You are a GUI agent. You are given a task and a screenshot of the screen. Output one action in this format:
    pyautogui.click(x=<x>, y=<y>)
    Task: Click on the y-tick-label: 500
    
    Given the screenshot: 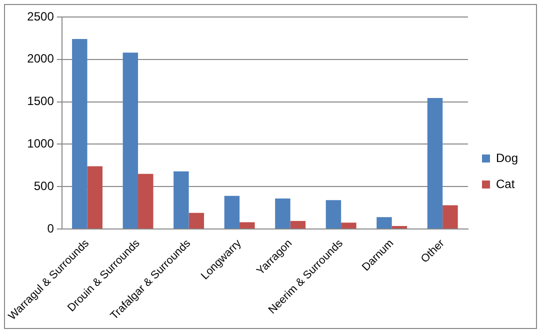 What is the action you would take?
    pyautogui.click(x=44, y=185)
    